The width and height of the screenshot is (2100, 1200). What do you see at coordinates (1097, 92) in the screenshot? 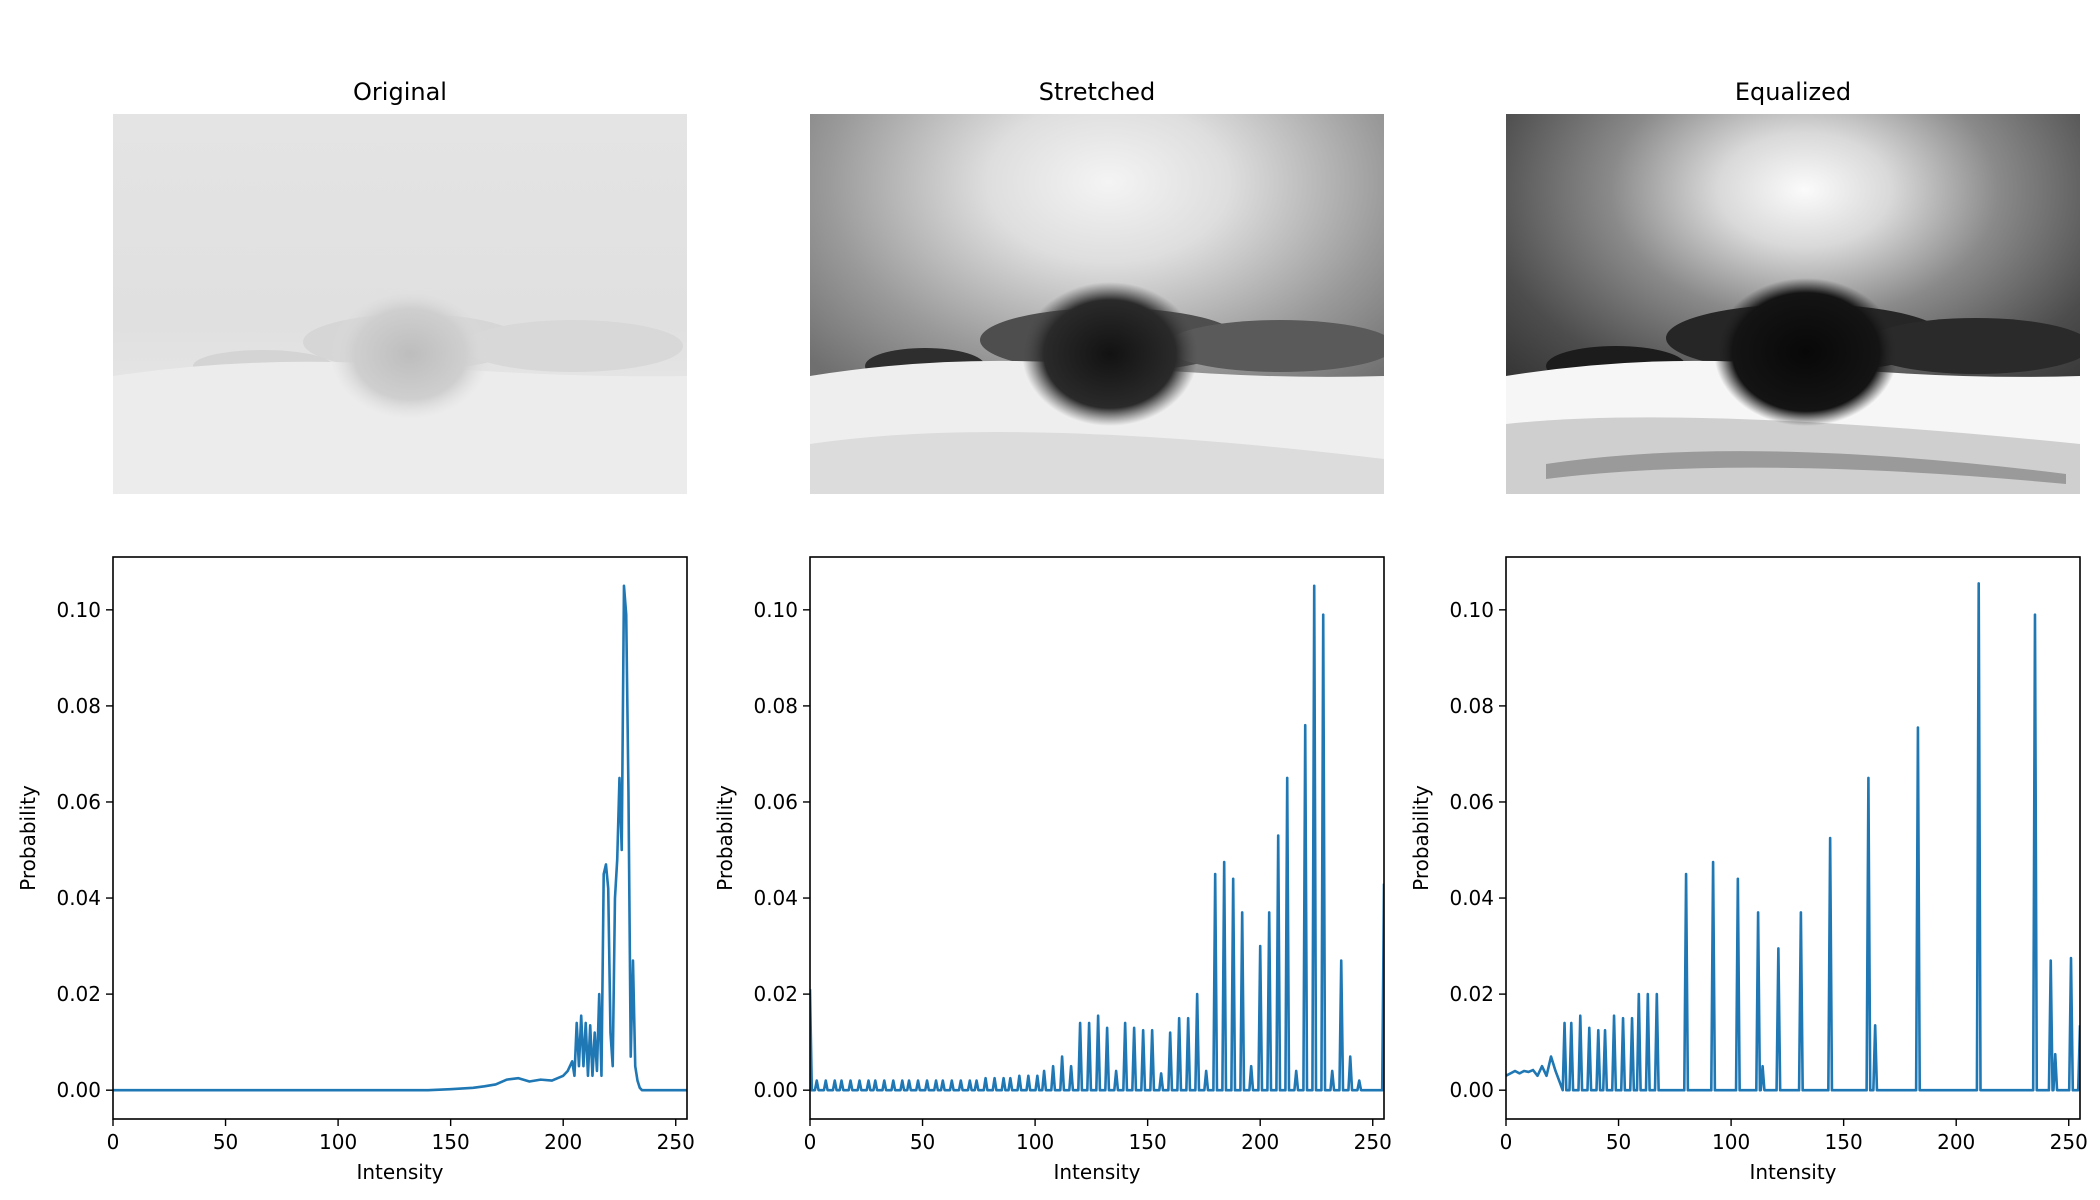
I see `panel-title-stretched: Stretched` at bounding box center [1097, 92].